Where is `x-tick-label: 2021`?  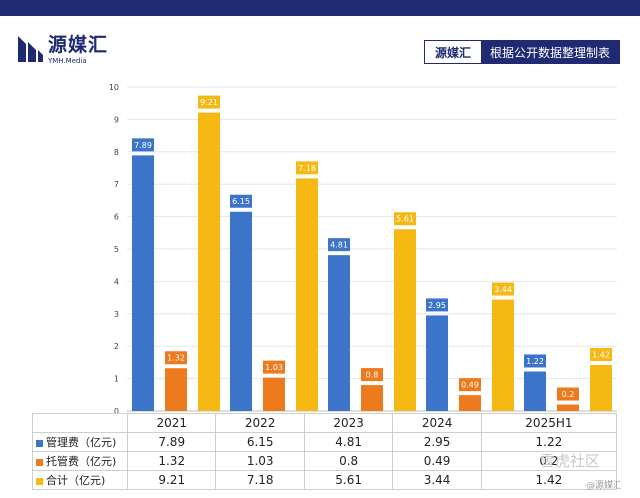
x-tick-label: 2021 is located at coordinates (171, 423).